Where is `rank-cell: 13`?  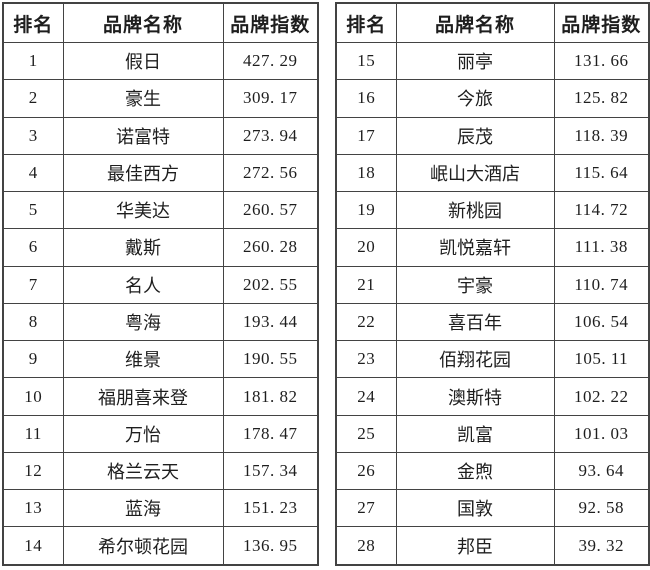
rank-cell: 13 is located at coordinates (33, 508).